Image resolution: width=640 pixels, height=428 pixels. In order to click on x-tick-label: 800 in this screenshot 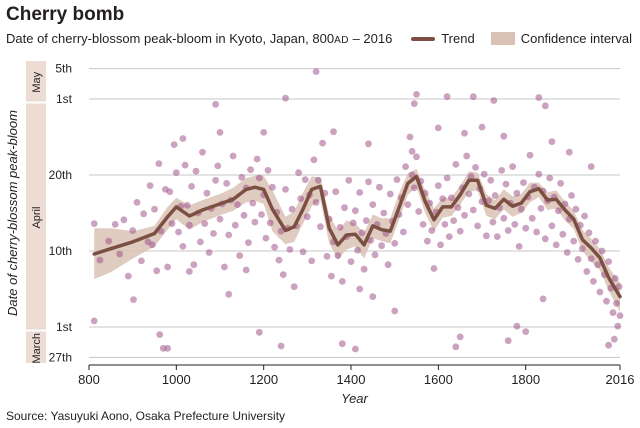, I will do `click(89, 379)`.